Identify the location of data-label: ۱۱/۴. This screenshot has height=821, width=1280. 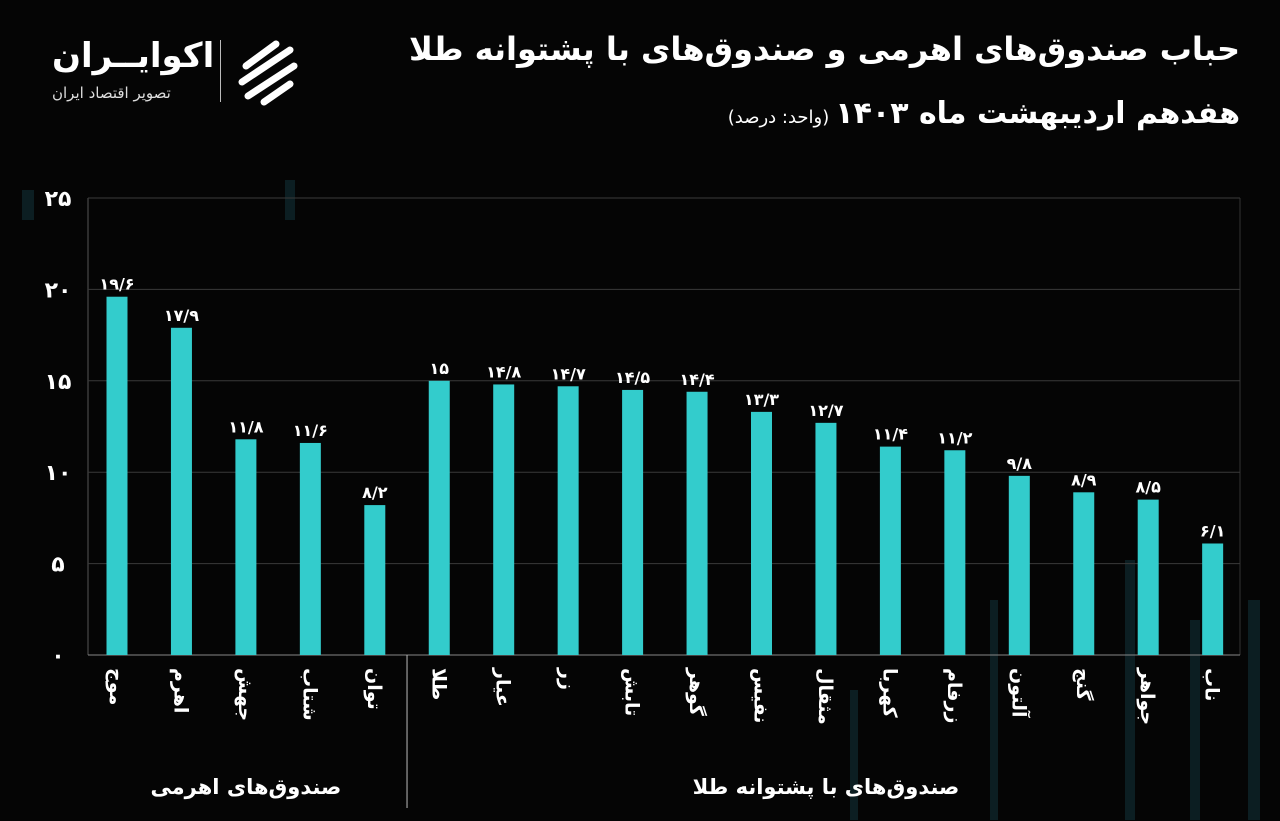
(890, 434).